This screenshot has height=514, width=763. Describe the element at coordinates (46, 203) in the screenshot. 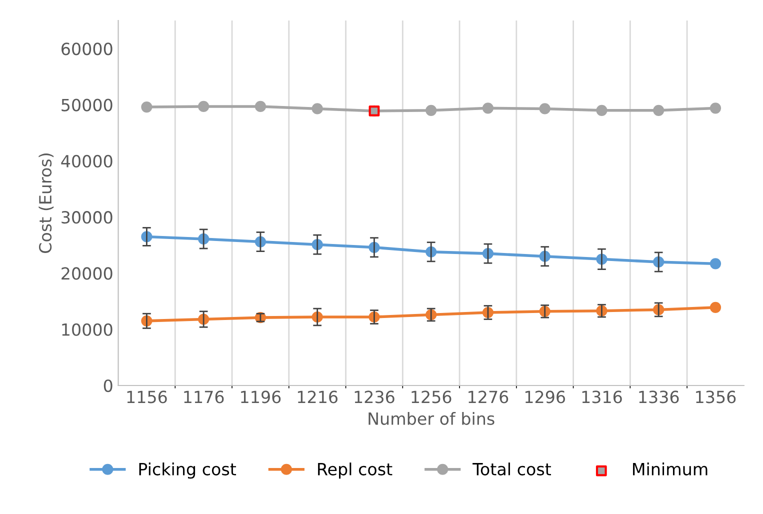

I see `y-axis-title: Cost (Euros)` at that location.